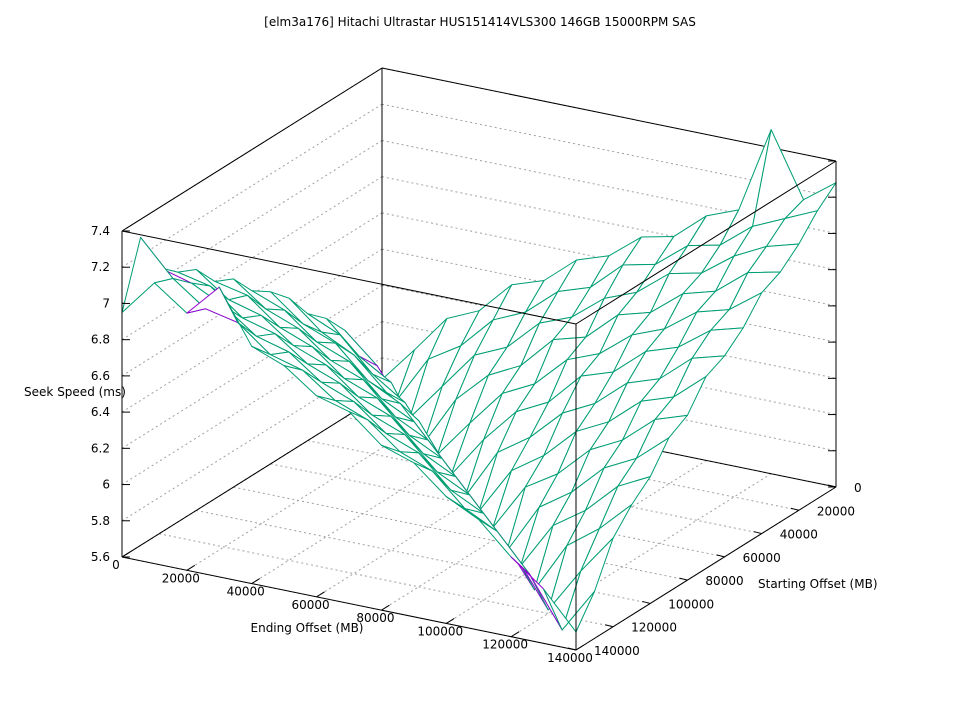 This screenshot has height=720, width=960. I want to click on z-tick-label: 6.2, so click(100, 448).